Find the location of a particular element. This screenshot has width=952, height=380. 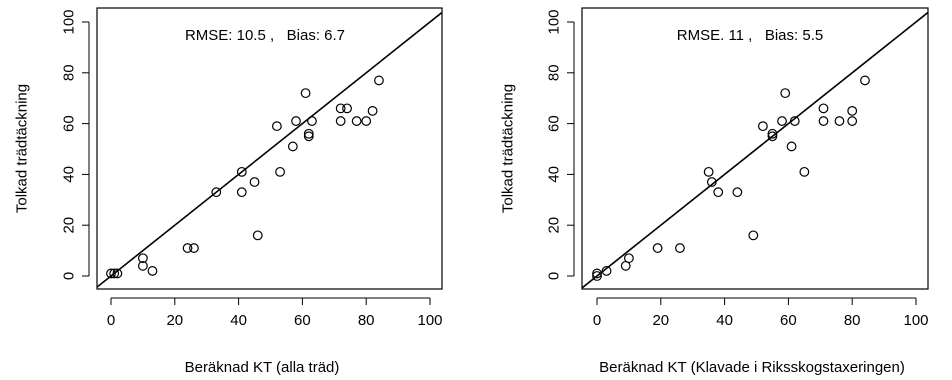

stats-annotation: RMSE. 11 , Bias: 5.5 is located at coordinates (750, 35).